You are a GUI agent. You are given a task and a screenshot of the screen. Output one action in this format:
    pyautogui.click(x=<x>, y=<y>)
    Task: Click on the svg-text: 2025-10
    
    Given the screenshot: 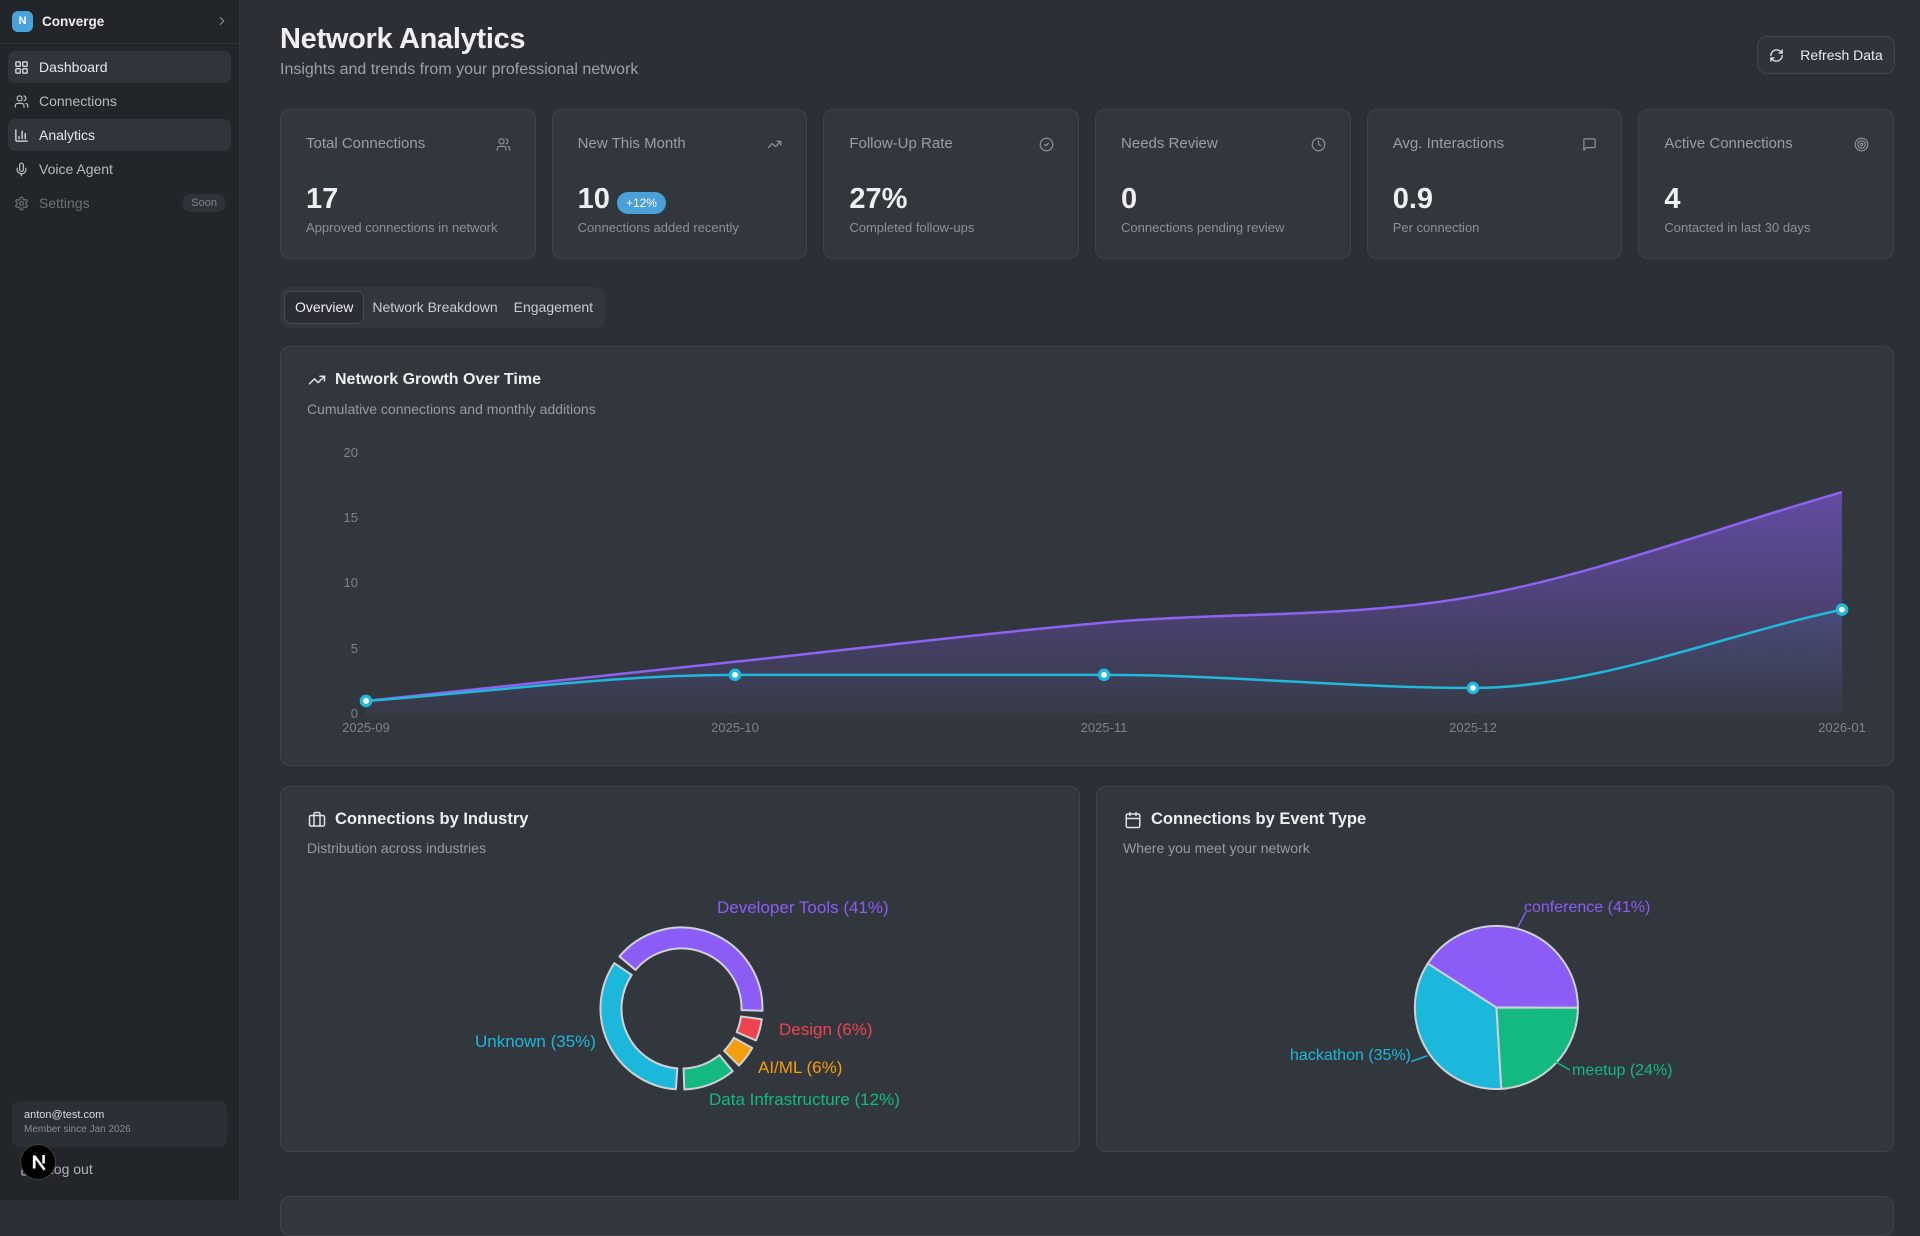 What is the action you would take?
    pyautogui.click(x=735, y=727)
    